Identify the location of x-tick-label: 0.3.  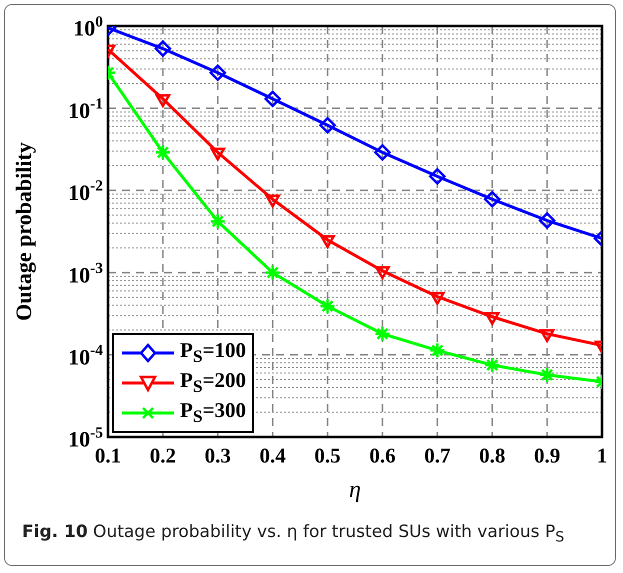
(217, 455).